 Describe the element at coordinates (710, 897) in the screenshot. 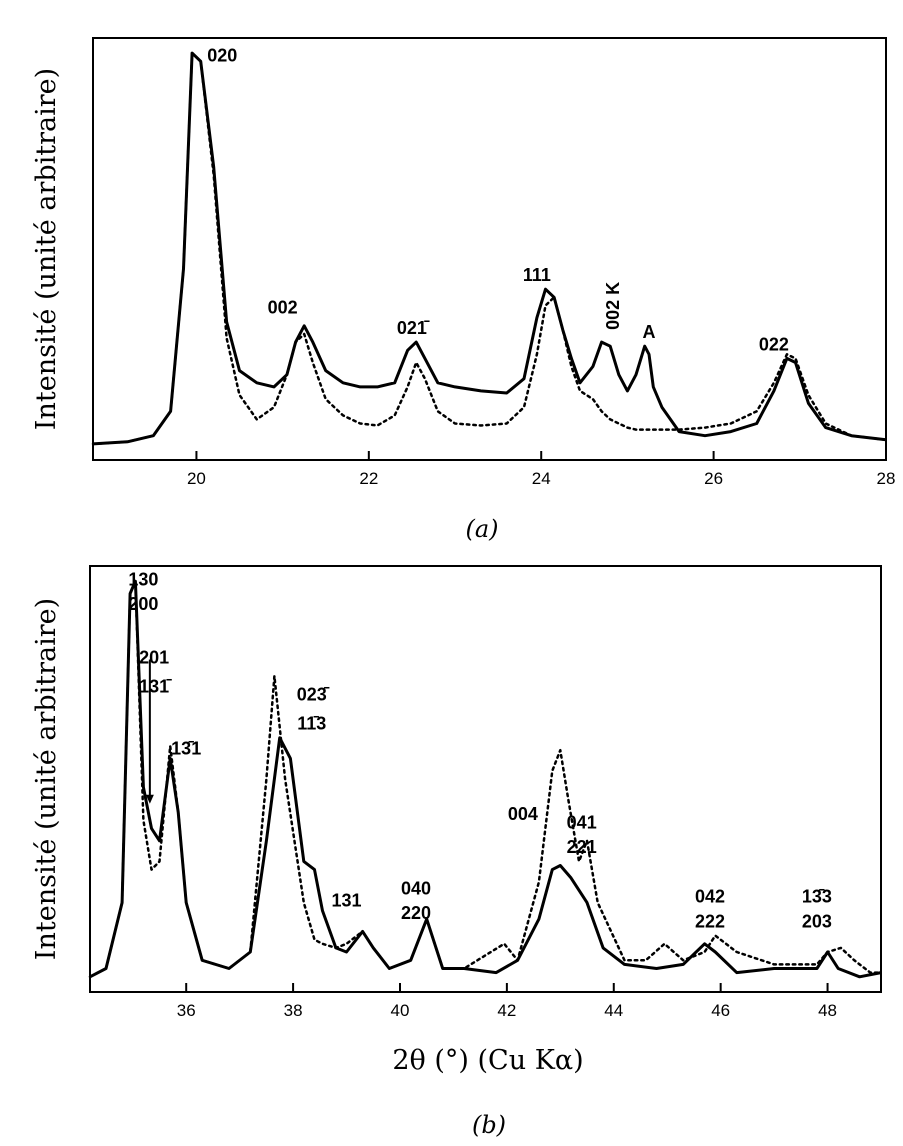

I see `peak-label: 042` at that location.